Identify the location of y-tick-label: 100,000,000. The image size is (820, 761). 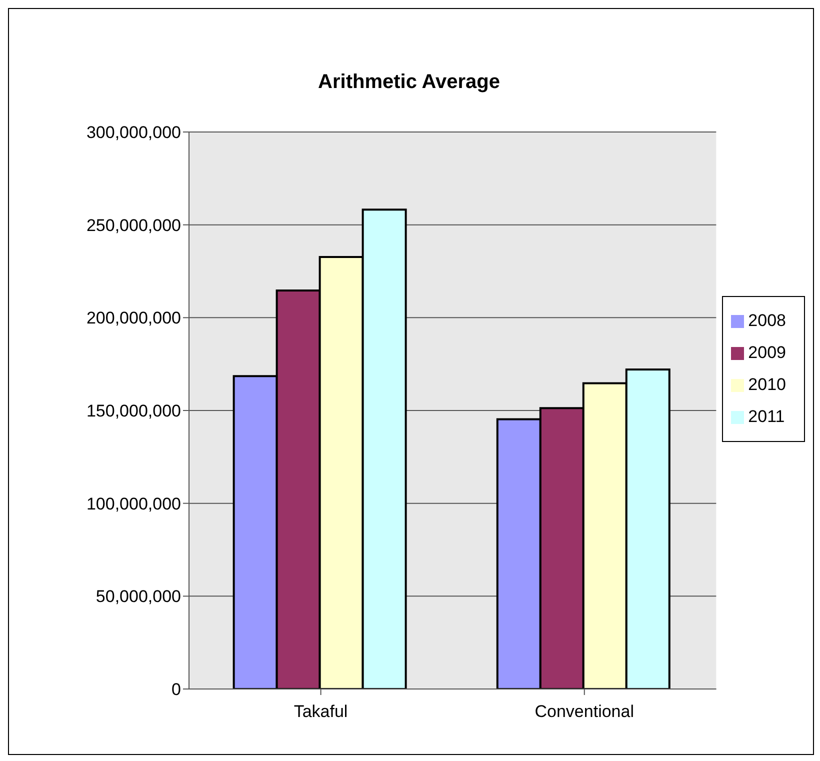
(133, 504).